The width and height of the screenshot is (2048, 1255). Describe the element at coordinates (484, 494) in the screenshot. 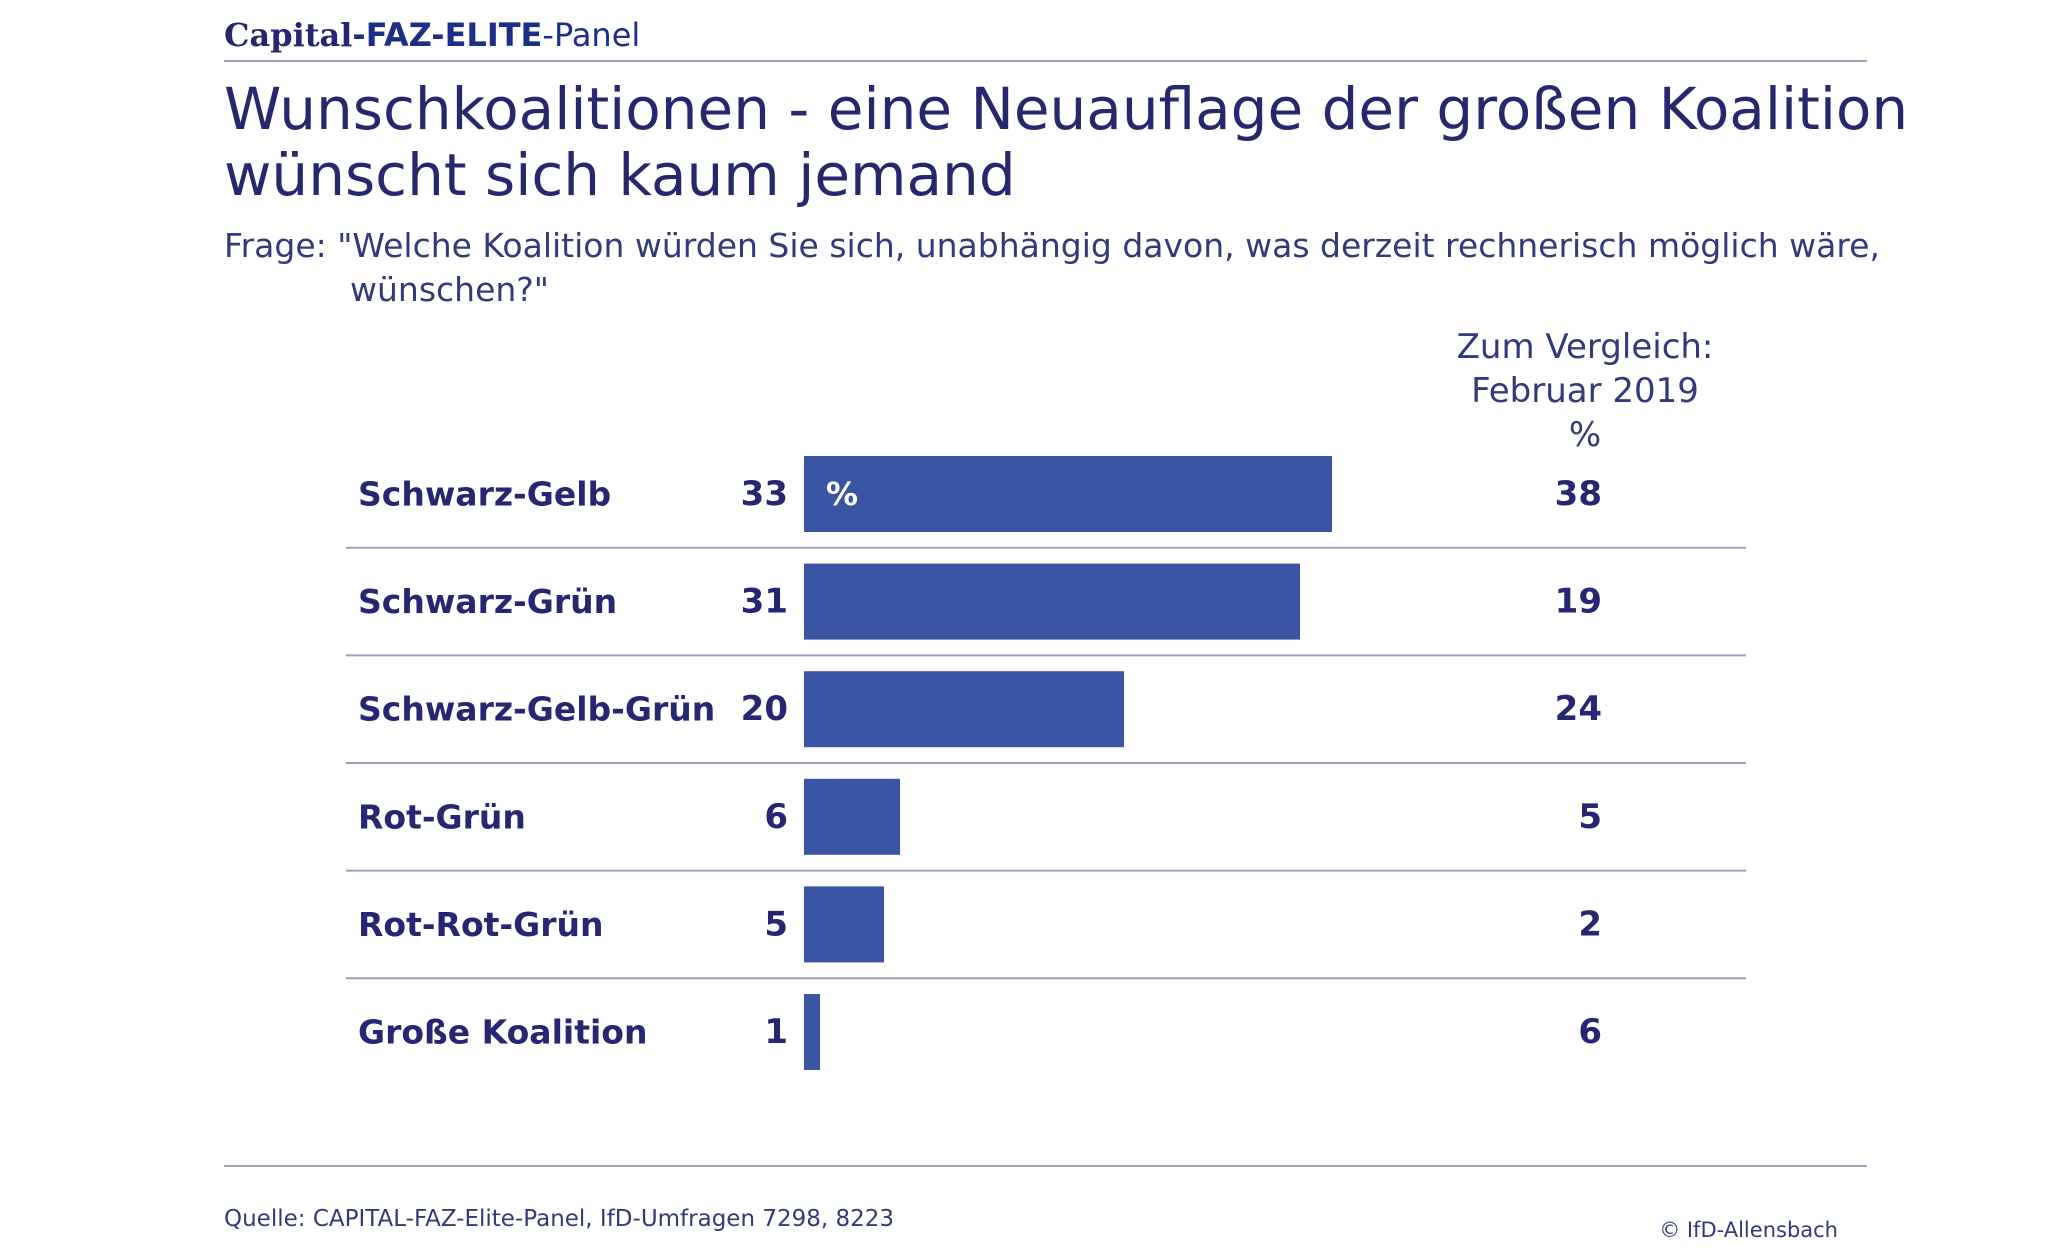

I see `category-label: Schwarz-Gelb` at that location.